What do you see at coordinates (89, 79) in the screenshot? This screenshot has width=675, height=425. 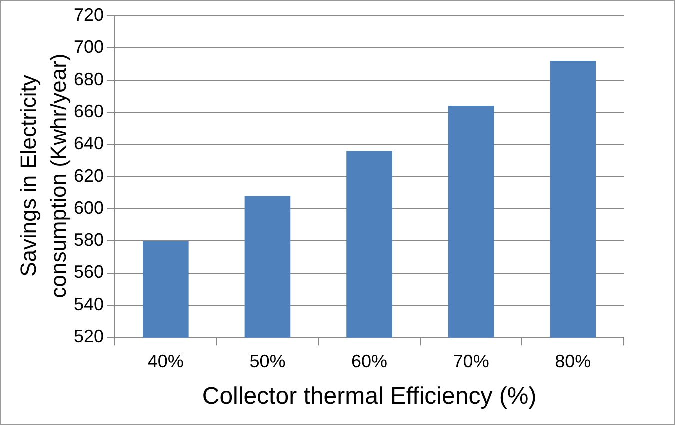 I see `y-tick-label: 680` at bounding box center [89, 79].